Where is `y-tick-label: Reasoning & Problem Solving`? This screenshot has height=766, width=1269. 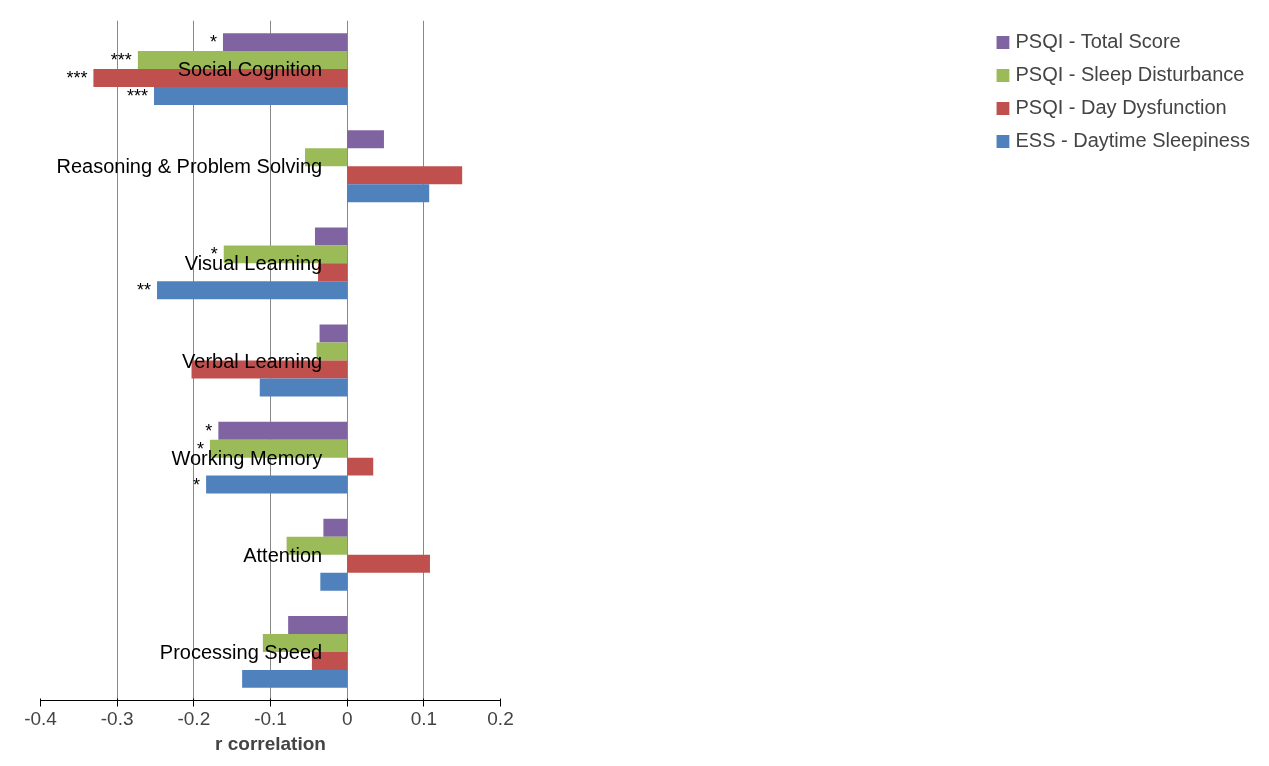 y-tick-label: Reasoning & Problem Solving is located at coordinates (189, 166).